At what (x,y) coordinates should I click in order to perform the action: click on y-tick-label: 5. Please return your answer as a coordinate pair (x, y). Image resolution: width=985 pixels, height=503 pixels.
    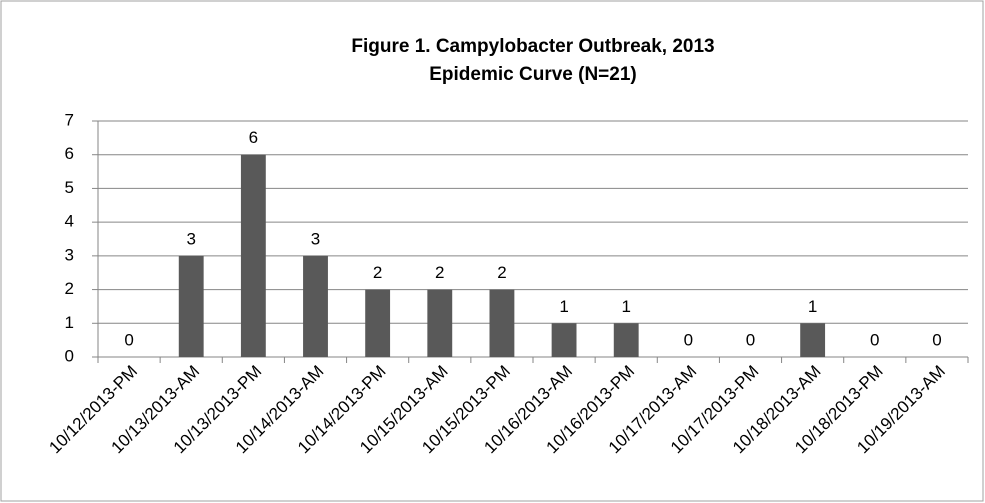
    Looking at the image, I should click on (69, 187).